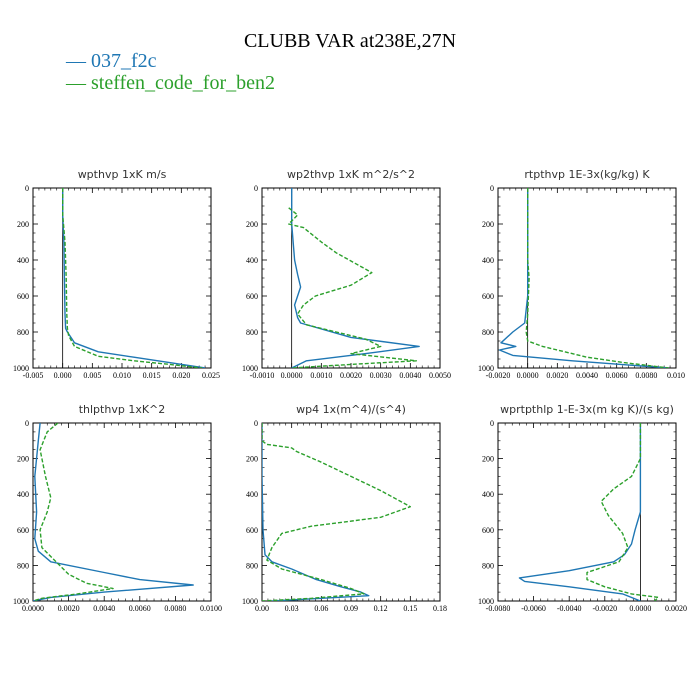 The width and height of the screenshot is (700, 700). Describe the element at coordinates (351, 174) in the screenshot. I see `panel-title: wp2thvp 1xK m^2/s^2` at that location.